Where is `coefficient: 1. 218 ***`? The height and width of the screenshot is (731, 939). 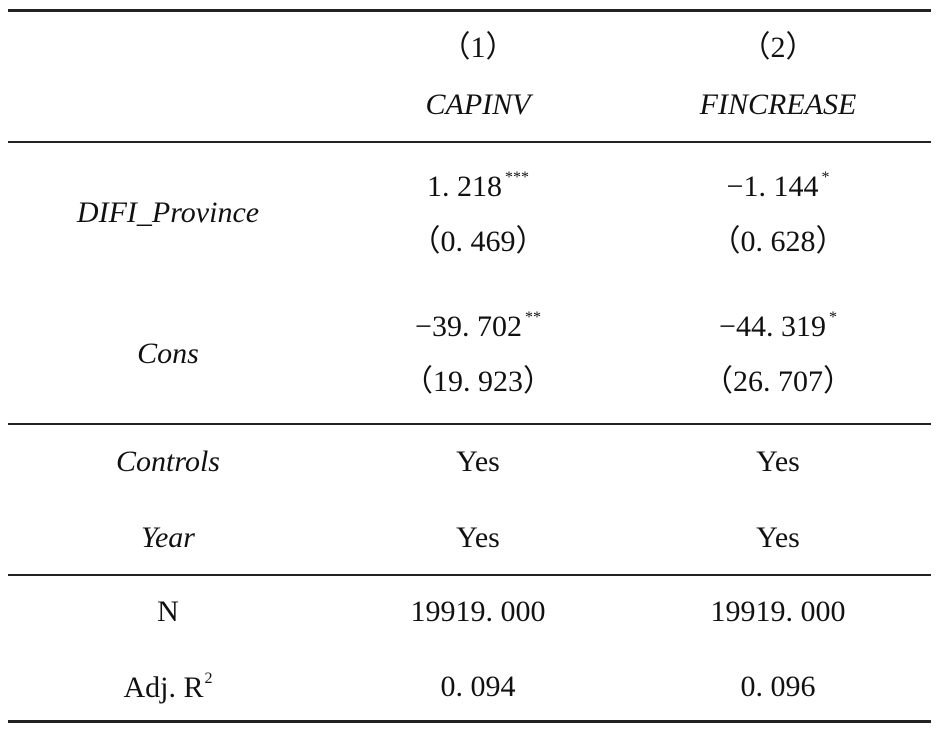
coefficient: 1. 218 *** is located at coordinates (478, 186).